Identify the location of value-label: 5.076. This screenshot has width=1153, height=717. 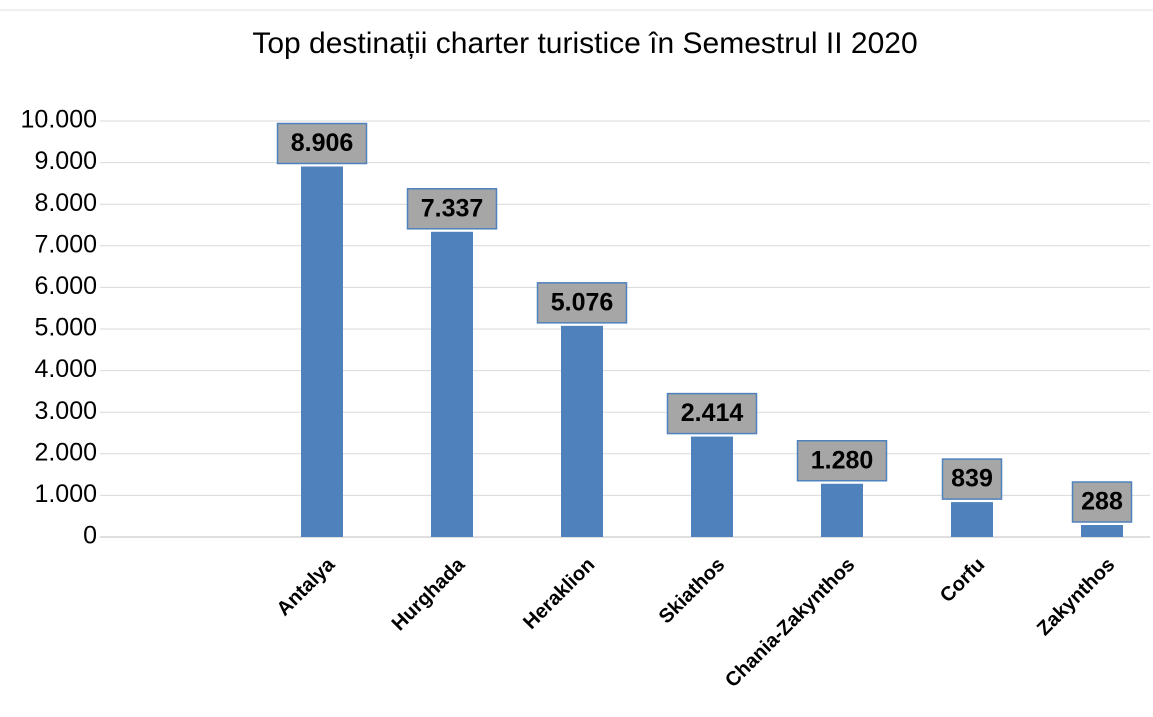
(582, 302).